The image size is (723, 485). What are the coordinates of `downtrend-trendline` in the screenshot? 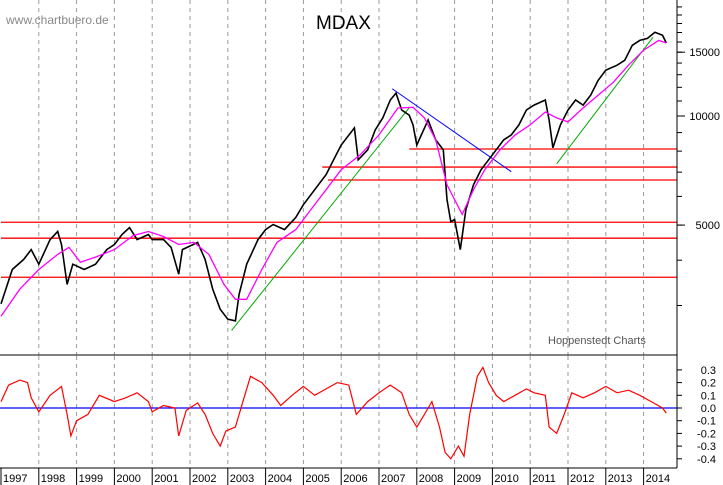 It's located at (451, 130).